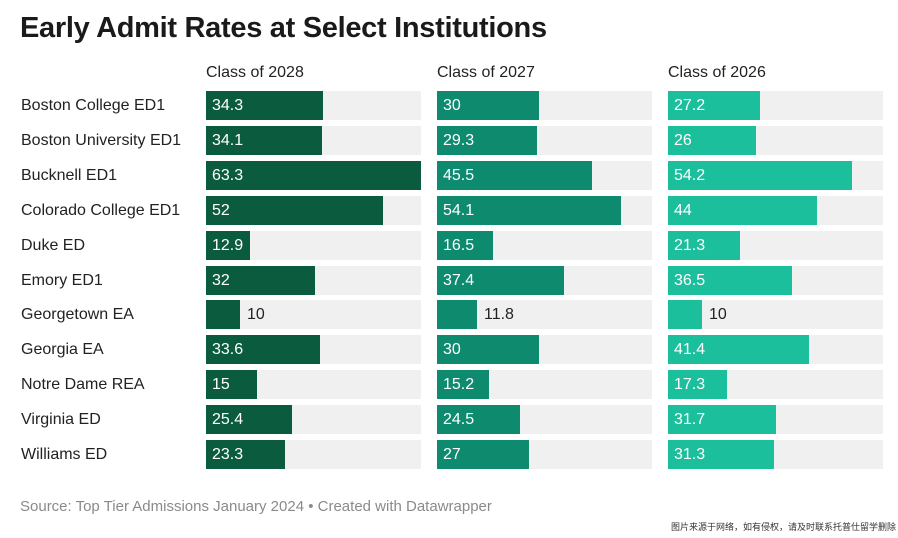 This screenshot has width=898, height=538. I want to click on series-header-class-of-2027: Class of 2027, so click(486, 72).